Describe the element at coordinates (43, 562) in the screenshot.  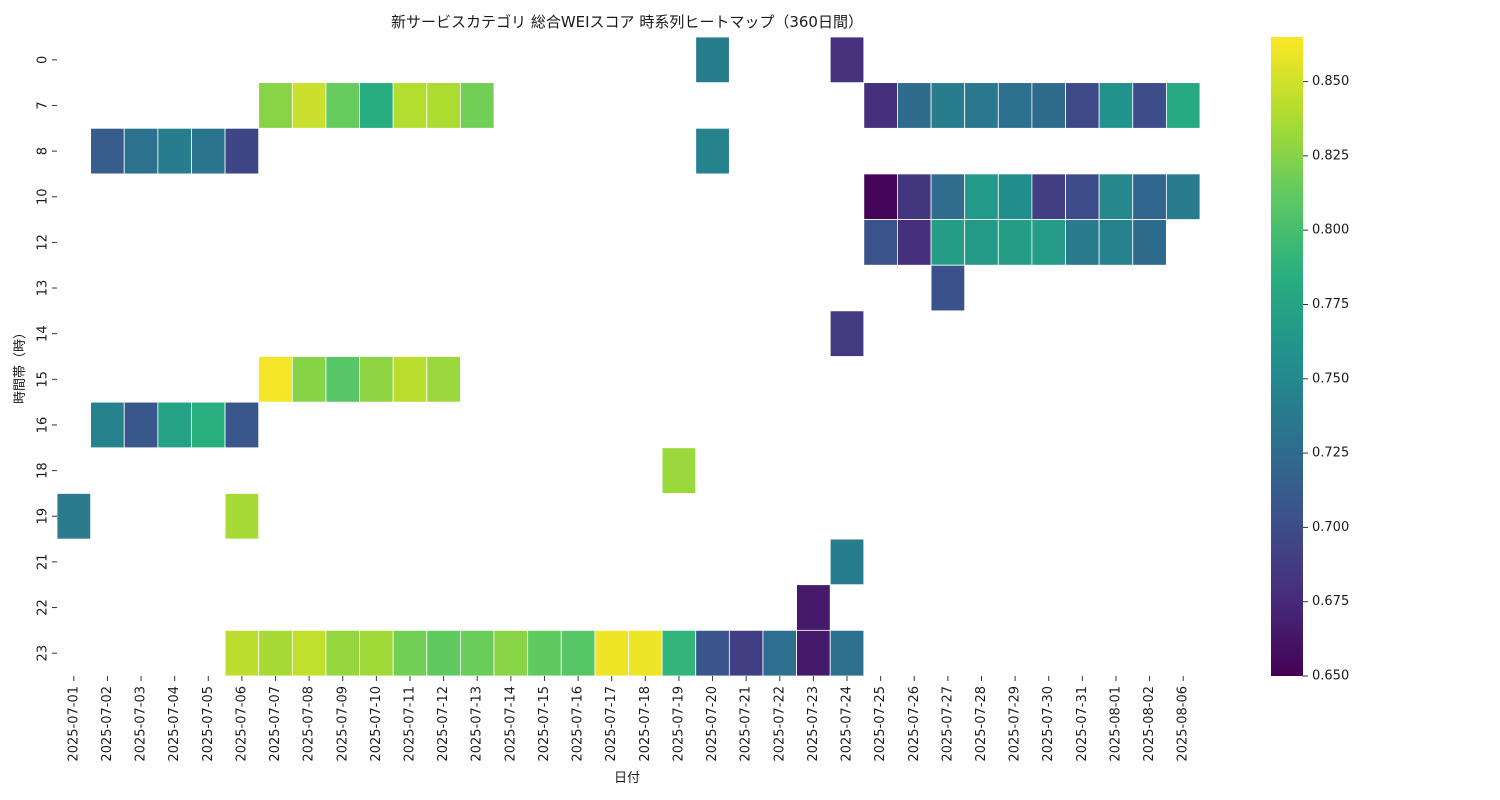
I see `y-tick-label: 21` at that location.